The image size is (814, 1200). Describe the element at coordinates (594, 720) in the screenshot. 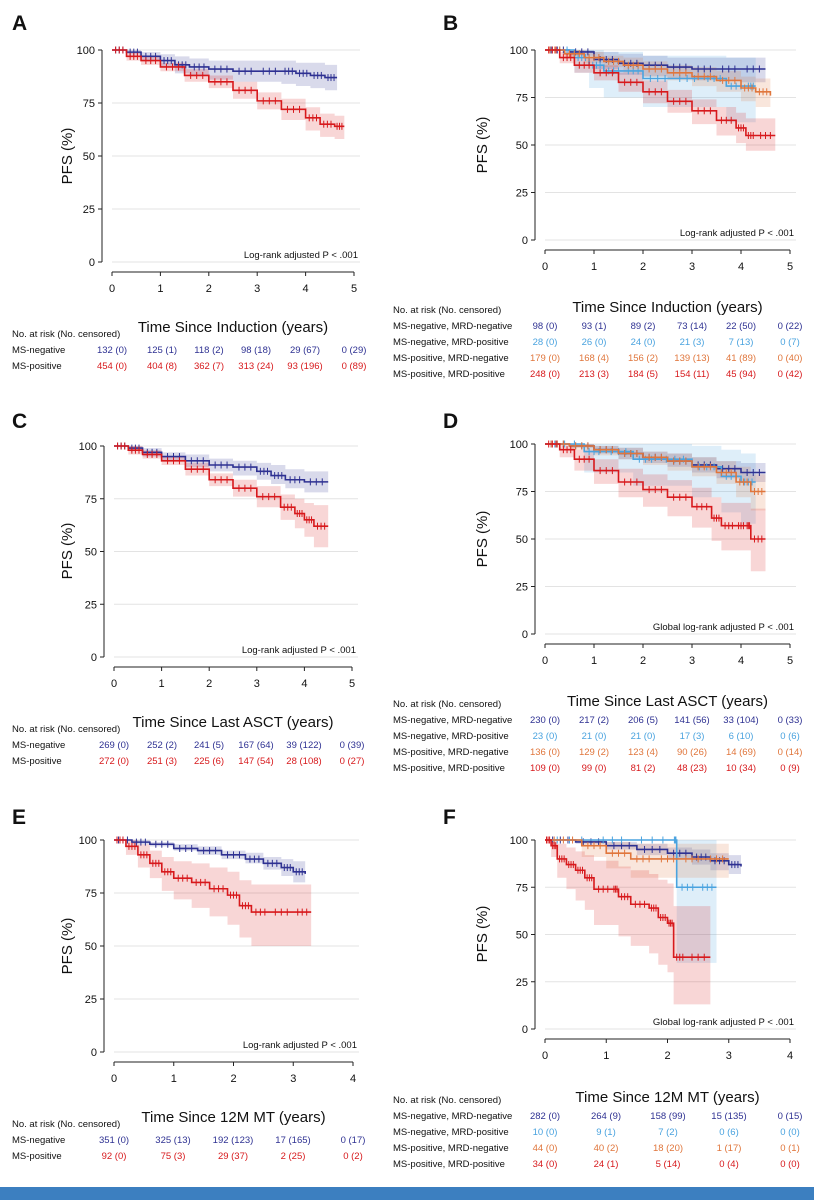

I see `risk-cell: 217 (2)` at that location.